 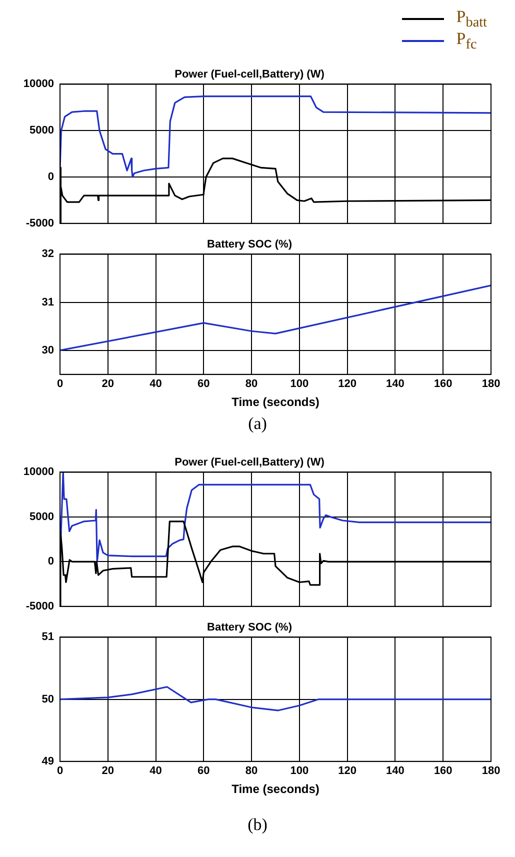 What do you see at coordinates (48, 761) in the screenshot?
I see `y-tick-label: 49` at bounding box center [48, 761].